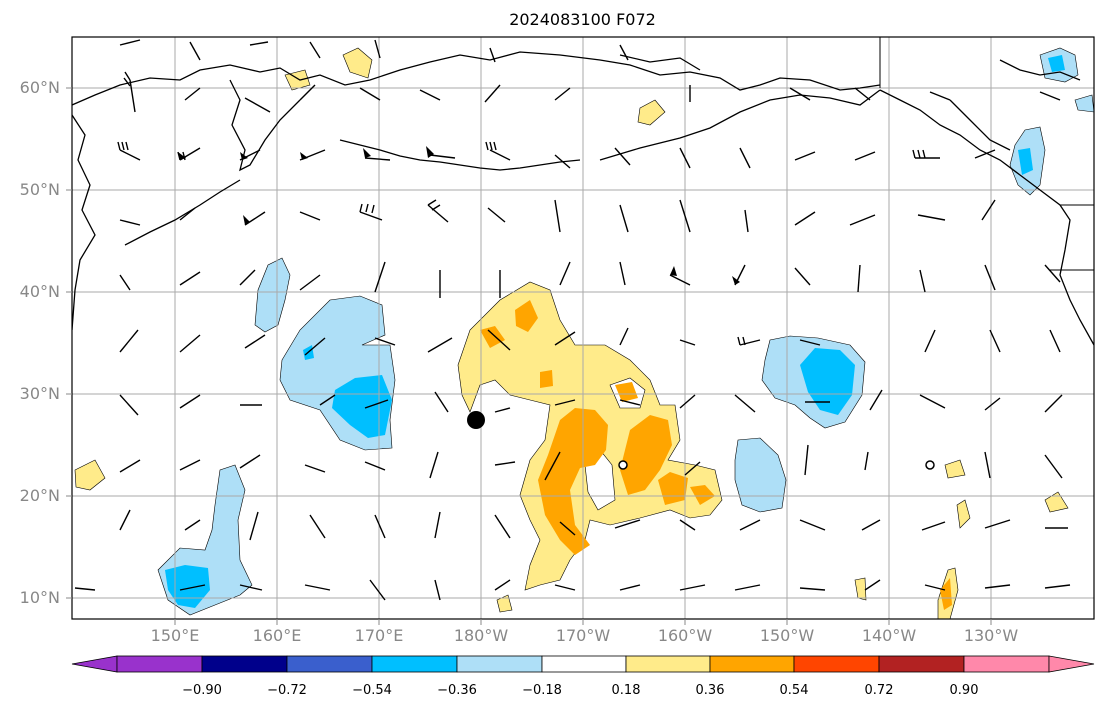 The image size is (1105, 712). What do you see at coordinates (287, 690) in the screenshot?
I see `colorbar-tick-label: −0.72` at bounding box center [287, 690].